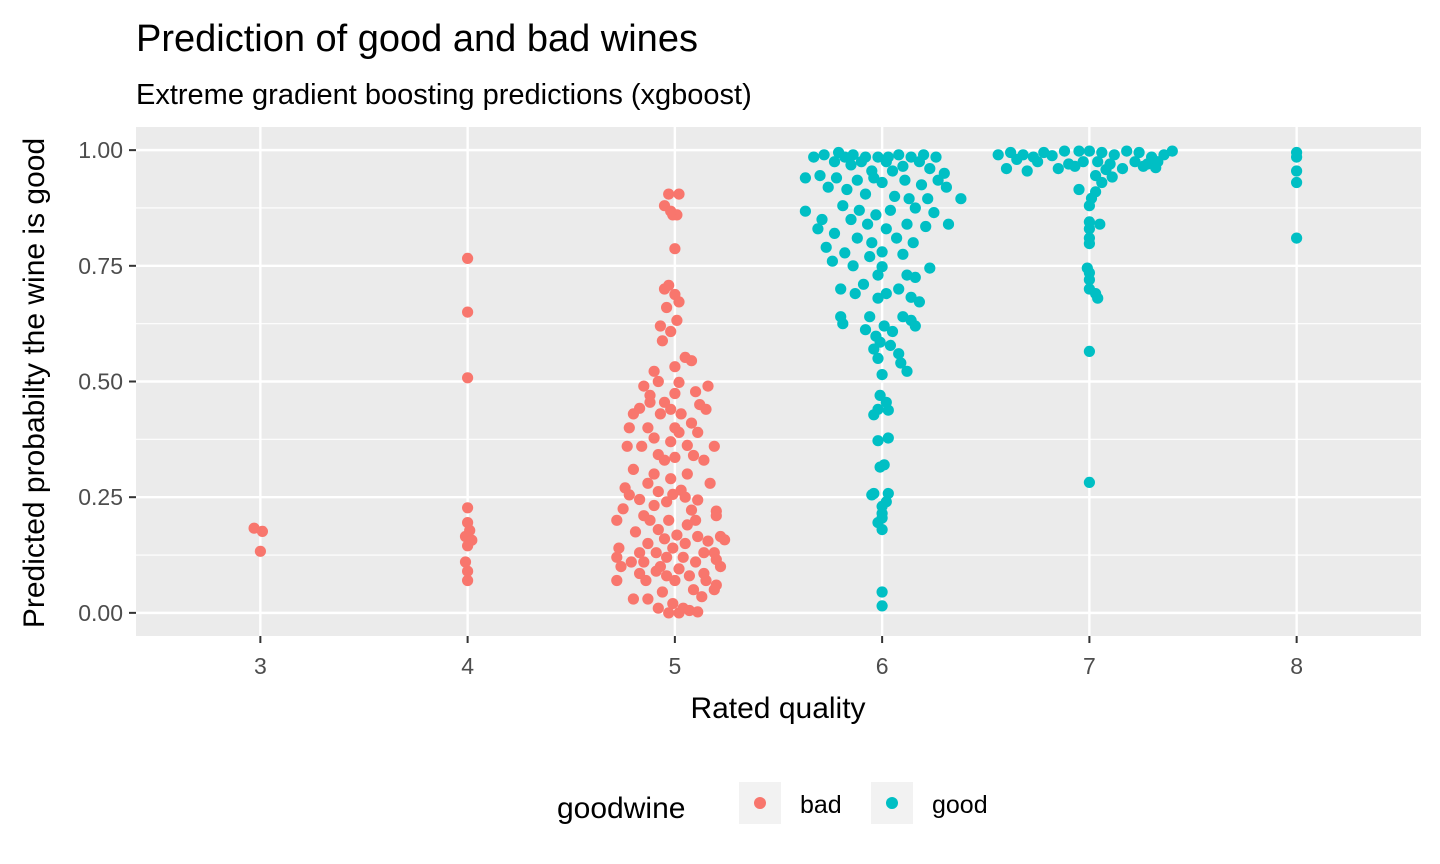 The width and height of the screenshot is (1440, 864). I want to click on y-axis-title: Predicted probabilty the wine is good, so click(34, 383).